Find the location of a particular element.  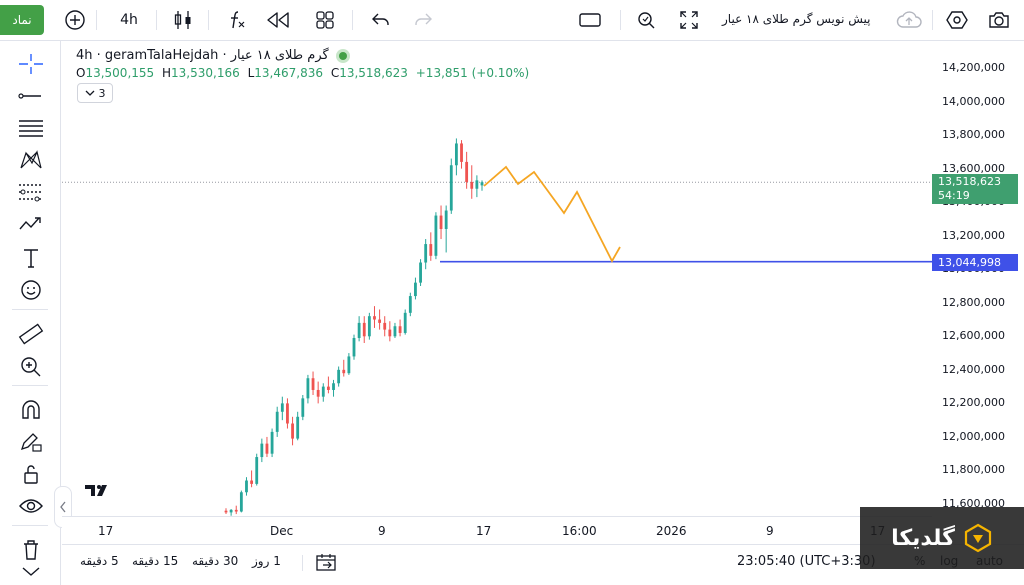

tradingview-logo is located at coordinates (97, 490).